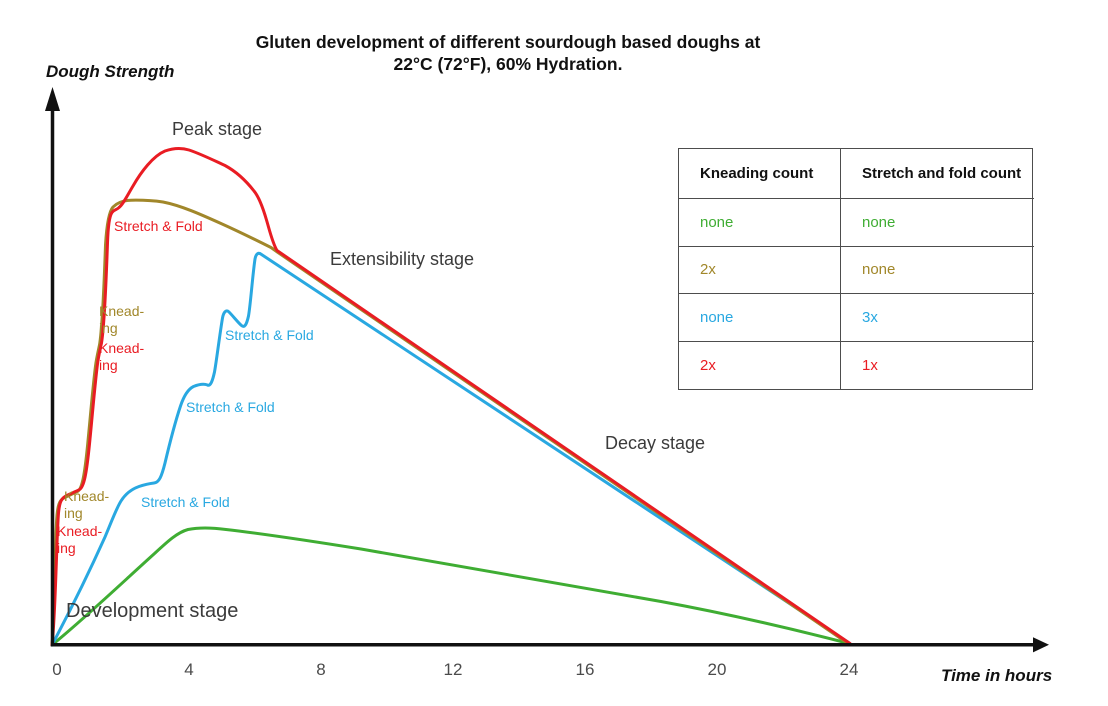  What do you see at coordinates (937, 223) in the screenshot?
I see `legend-green-stretch-fold: none` at bounding box center [937, 223].